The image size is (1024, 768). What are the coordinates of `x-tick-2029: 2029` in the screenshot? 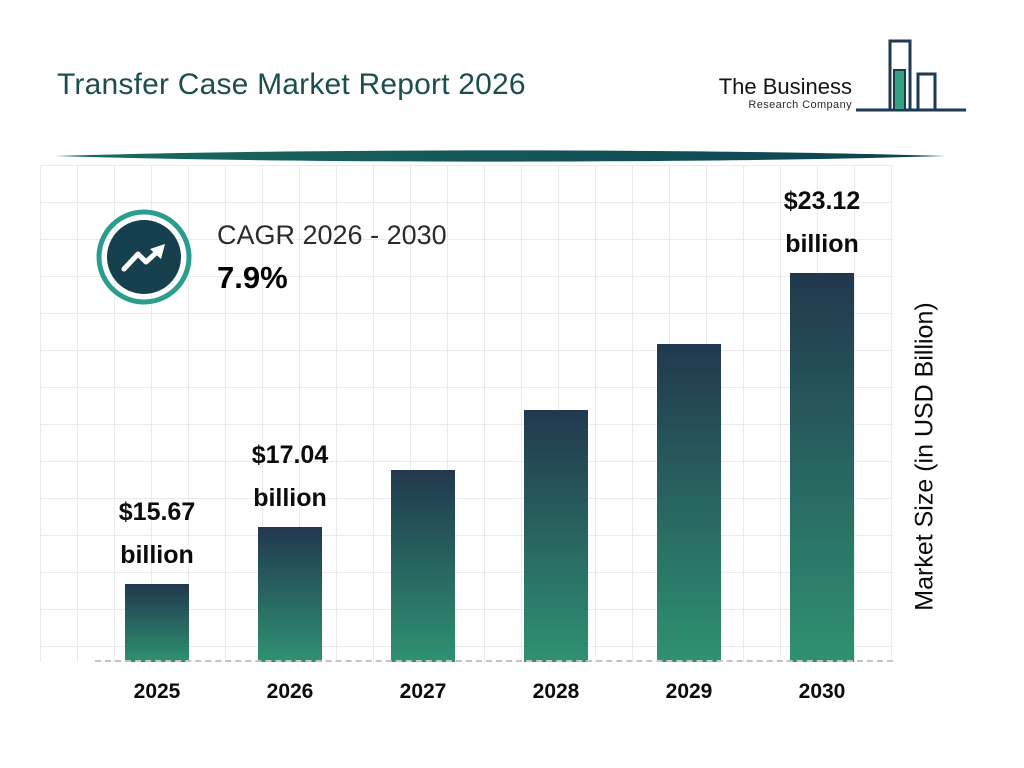 It's located at (689, 691).